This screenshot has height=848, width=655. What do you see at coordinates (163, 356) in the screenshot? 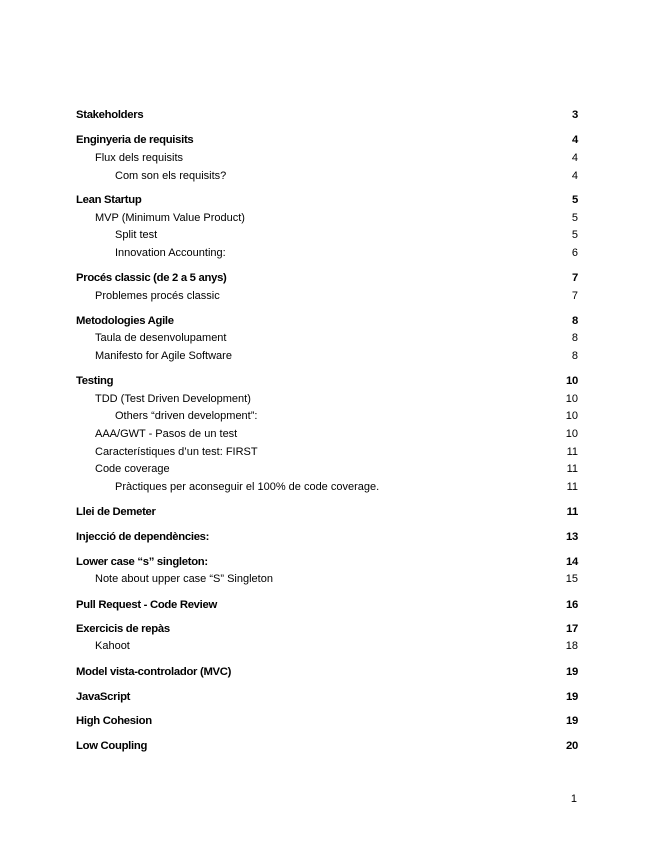
I see `toc-entry-title: Manifesto for Agile Software` at bounding box center [163, 356].